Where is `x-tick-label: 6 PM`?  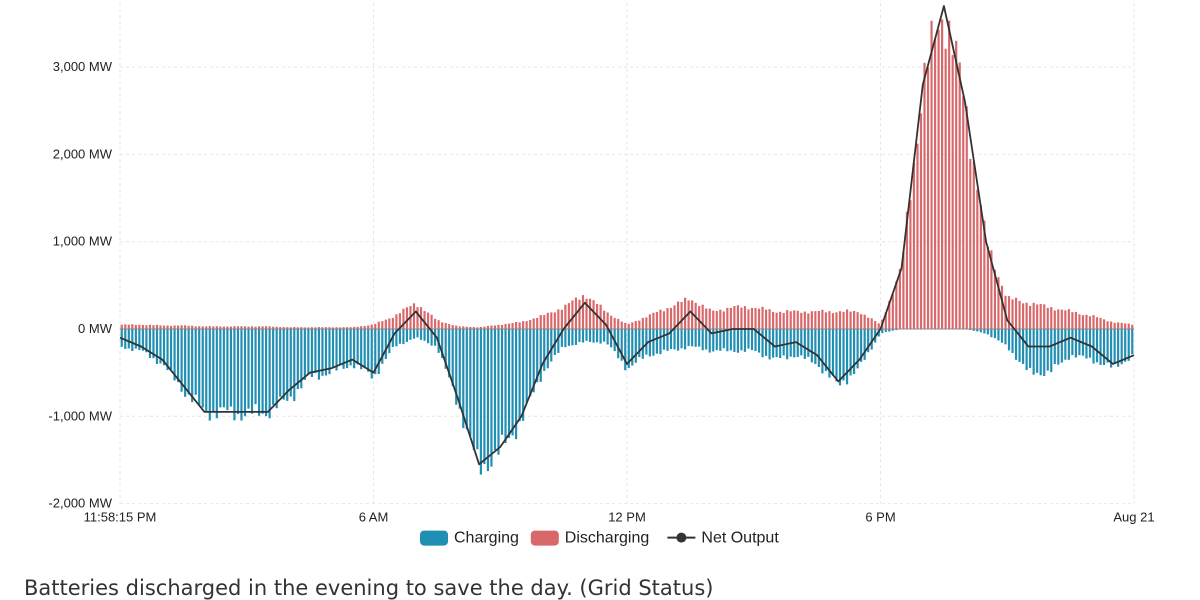
x-tick-label: 6 PM is located at coordinates (880, 517).